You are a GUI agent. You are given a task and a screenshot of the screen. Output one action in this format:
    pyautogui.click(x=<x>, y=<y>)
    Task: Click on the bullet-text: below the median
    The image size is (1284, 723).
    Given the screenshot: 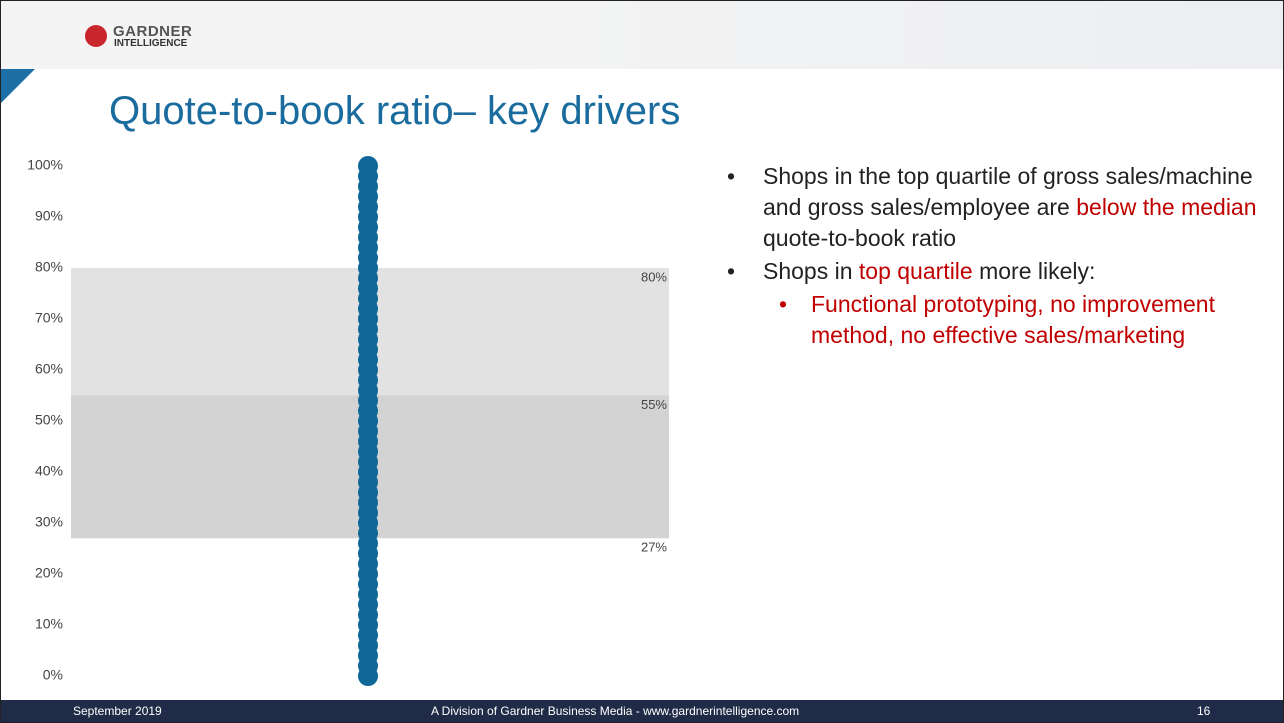 What is the action you would take?
    pyautogui.click(x=1166, y=207)
    